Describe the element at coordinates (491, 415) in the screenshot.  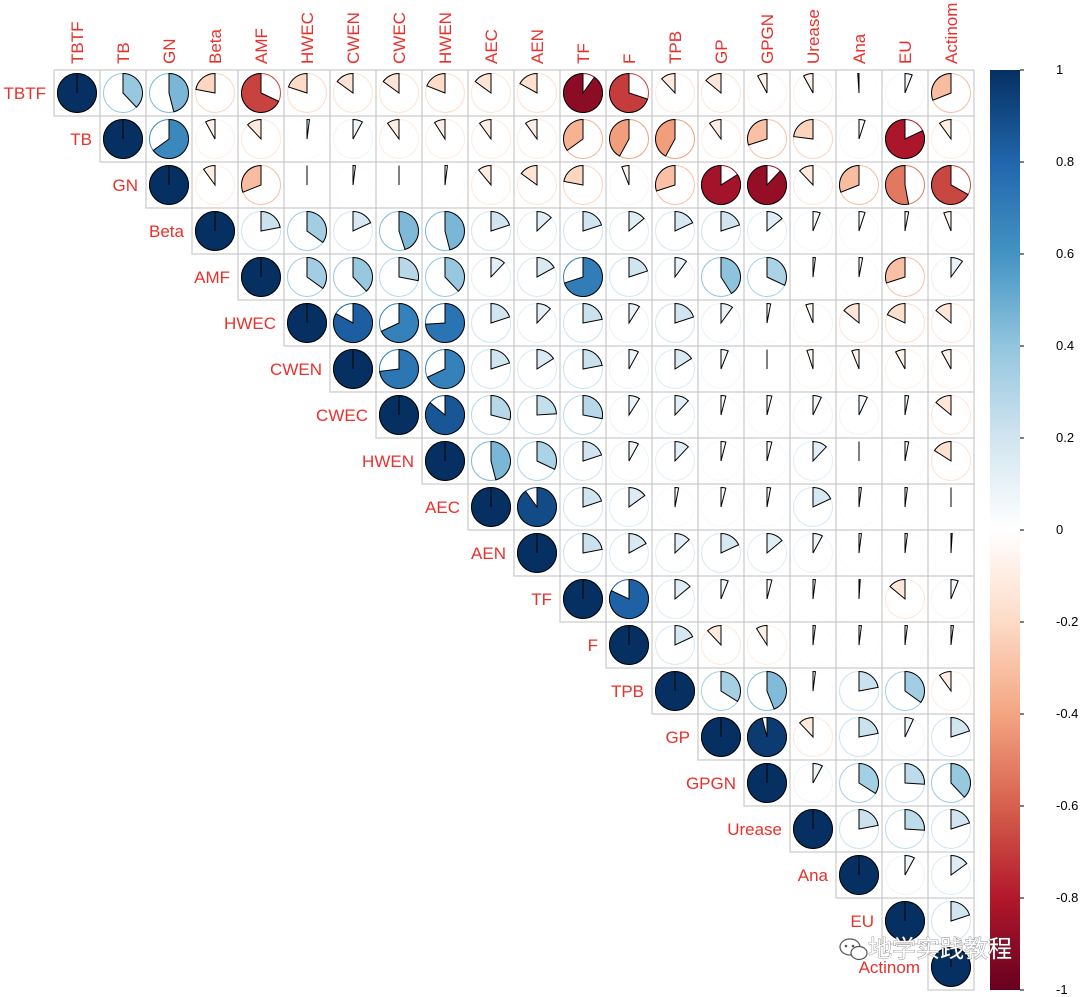
I see `cell-CWEC-AEC` at that location.